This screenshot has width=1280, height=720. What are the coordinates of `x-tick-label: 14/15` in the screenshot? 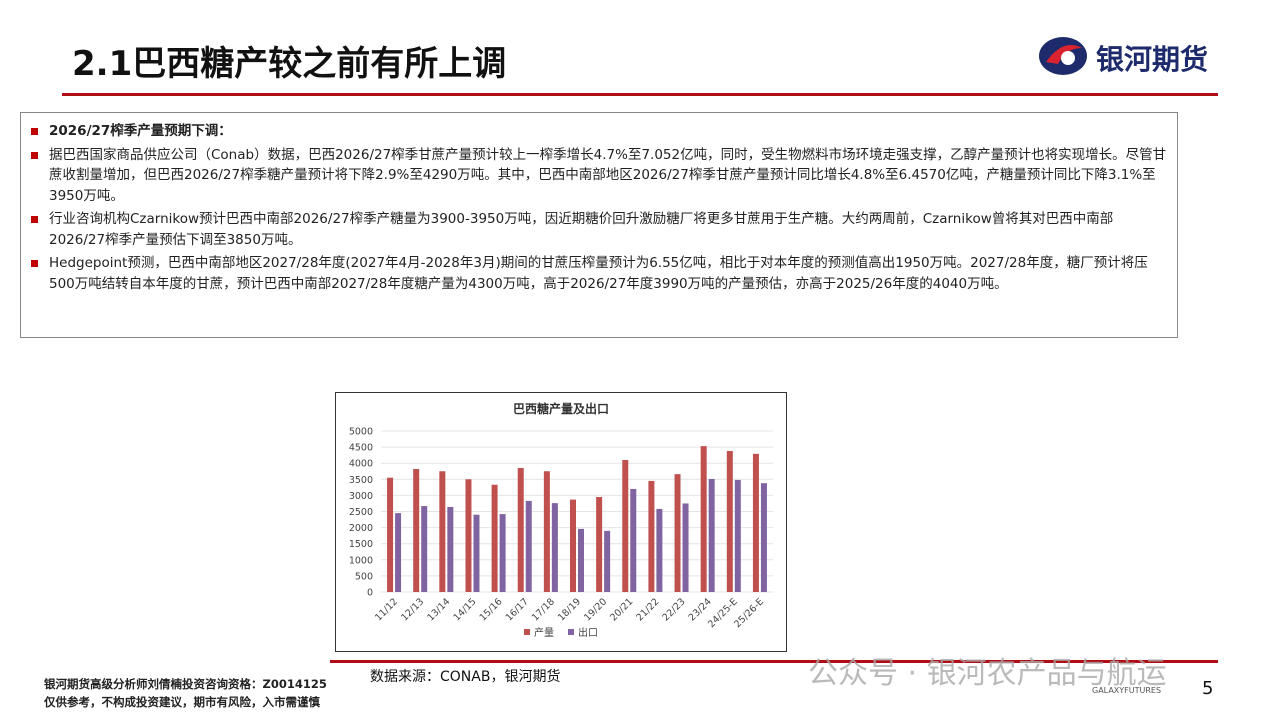 It's located at (464, 609).